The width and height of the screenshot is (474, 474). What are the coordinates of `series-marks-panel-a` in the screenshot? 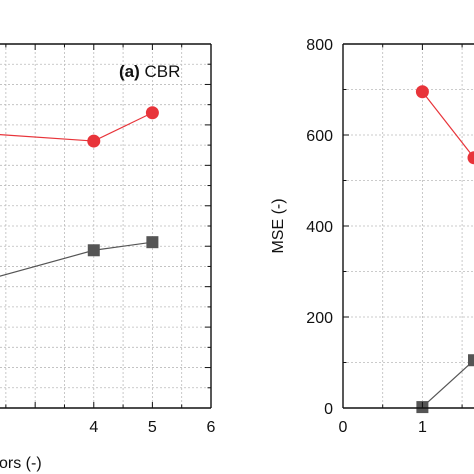 It's located at (79, 191).